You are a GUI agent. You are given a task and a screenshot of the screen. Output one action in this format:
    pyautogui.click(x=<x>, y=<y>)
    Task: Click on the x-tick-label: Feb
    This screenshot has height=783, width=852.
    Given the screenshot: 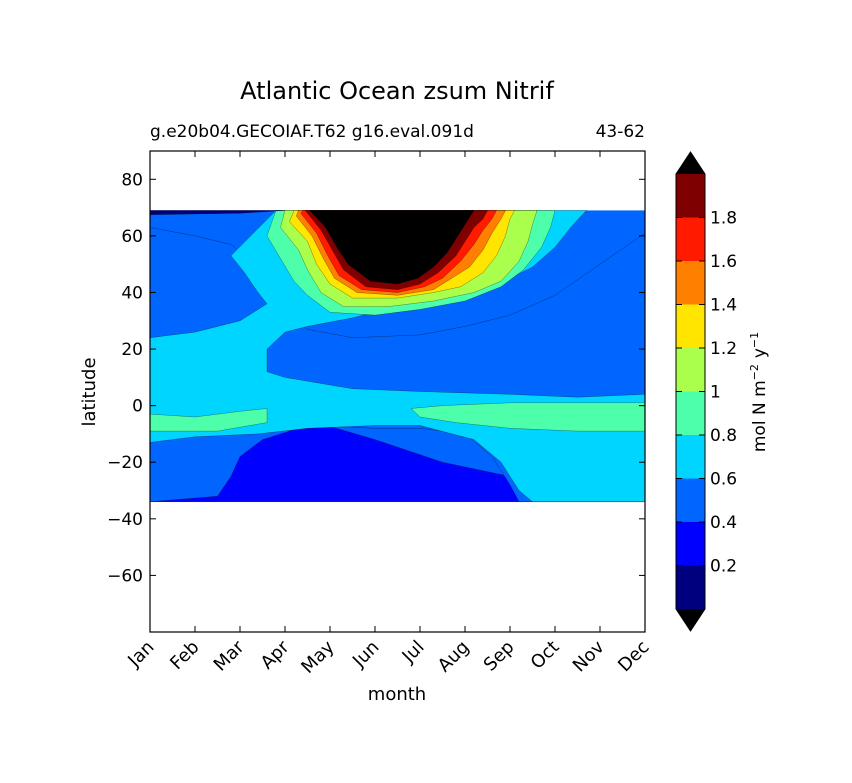 What is the action you would take?
    pyautogui.click(x=184, y=655)
    